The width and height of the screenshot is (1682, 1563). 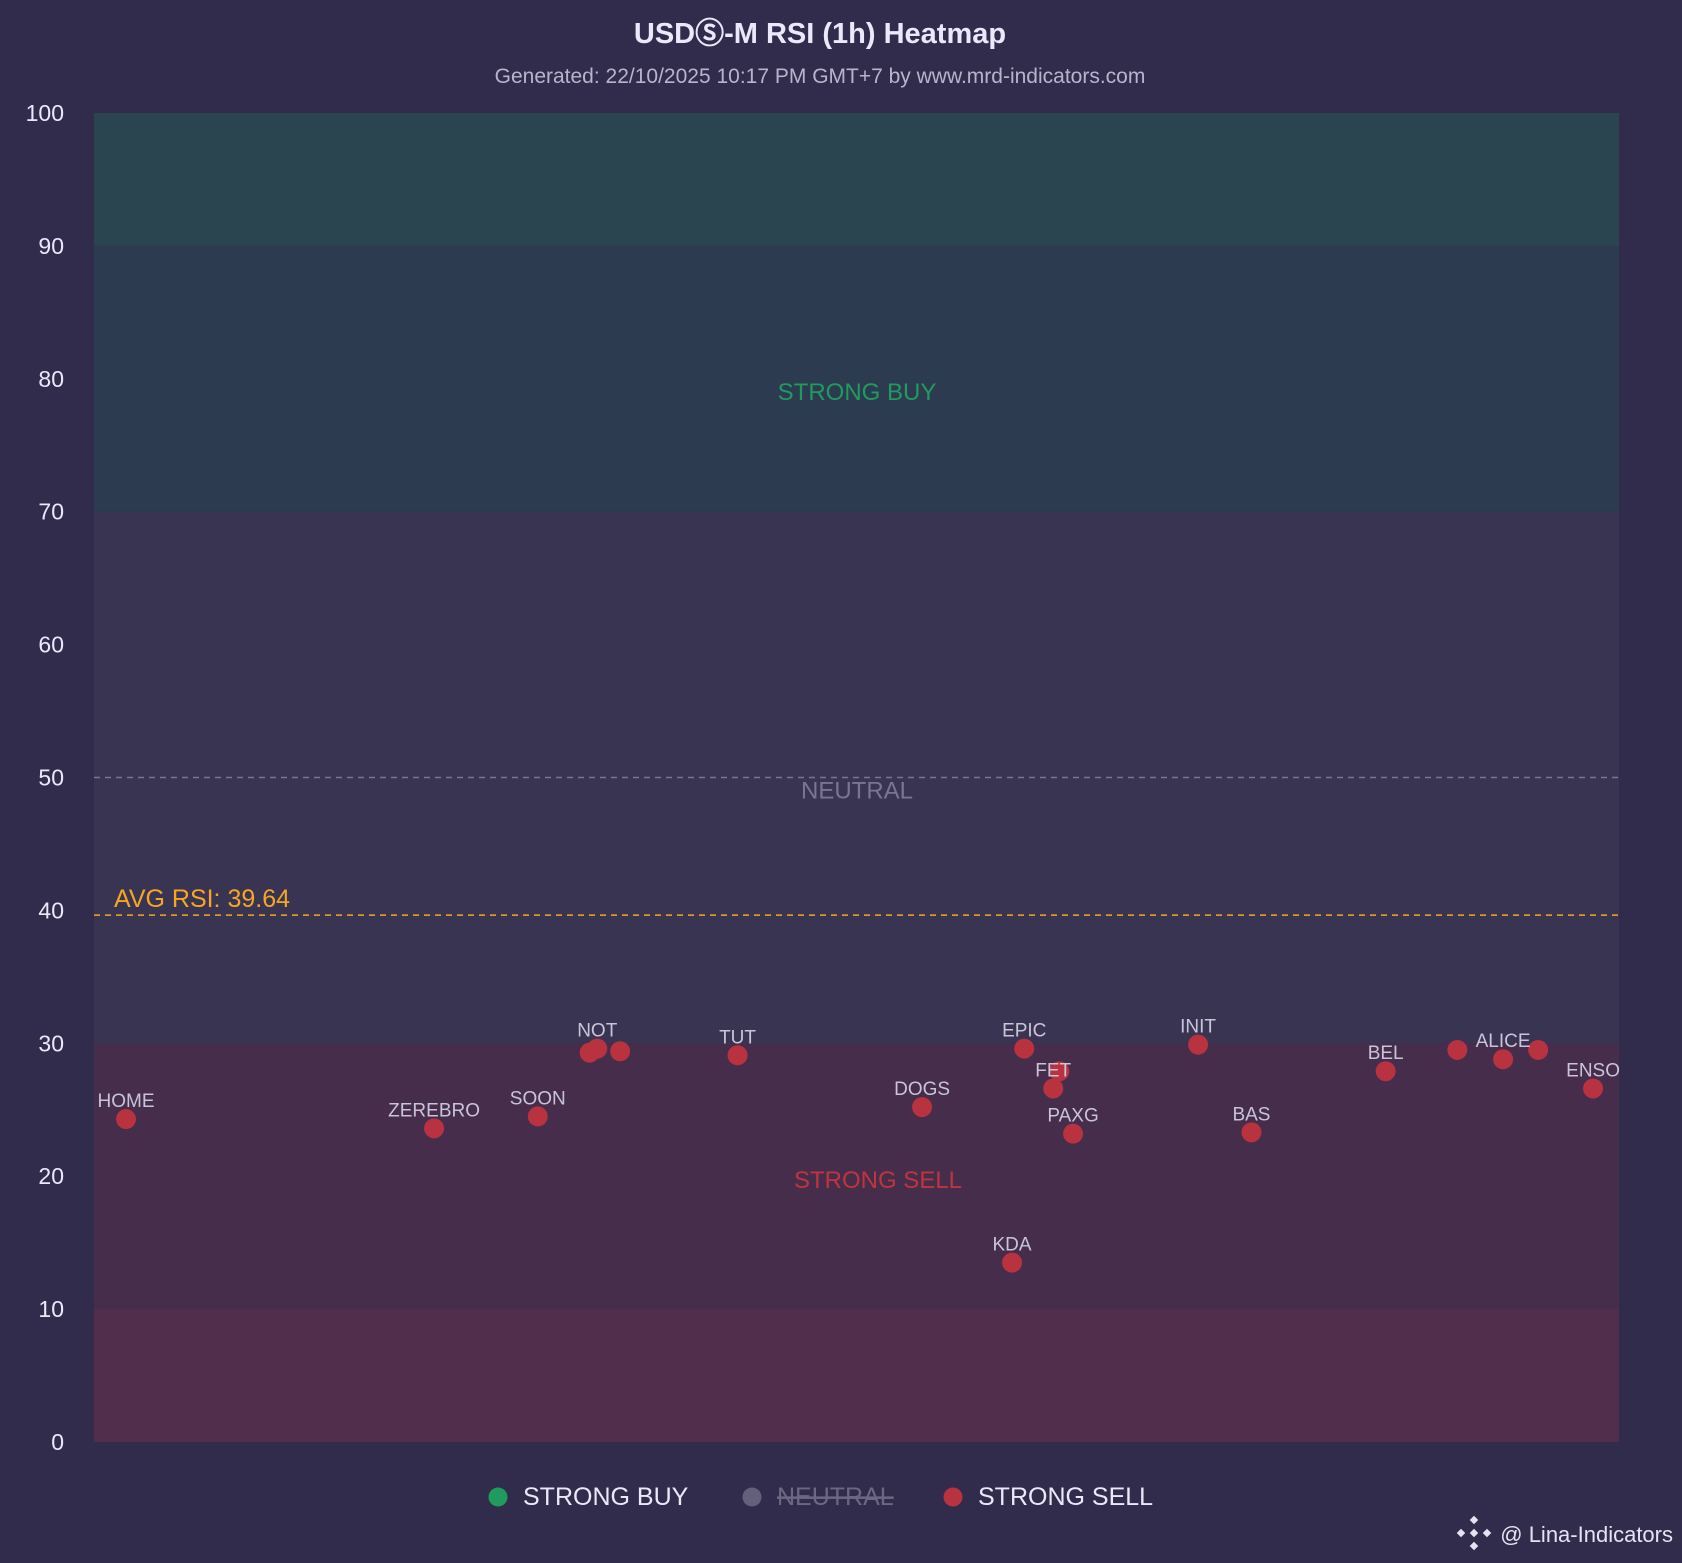 I want to click on legend: STRONG BUY NEUTRAL STRONG SELL, so click(x=821, y=1497).